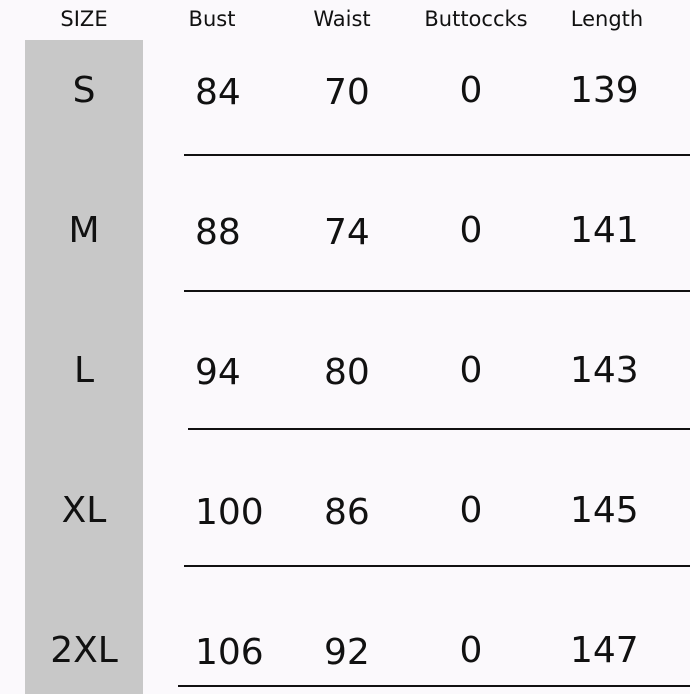 Image resolution: width=690 pixels, height=694 pixels. Describe the element at coordinates (607, 19) in the screenshot. I see `column-header: Length` at that location.